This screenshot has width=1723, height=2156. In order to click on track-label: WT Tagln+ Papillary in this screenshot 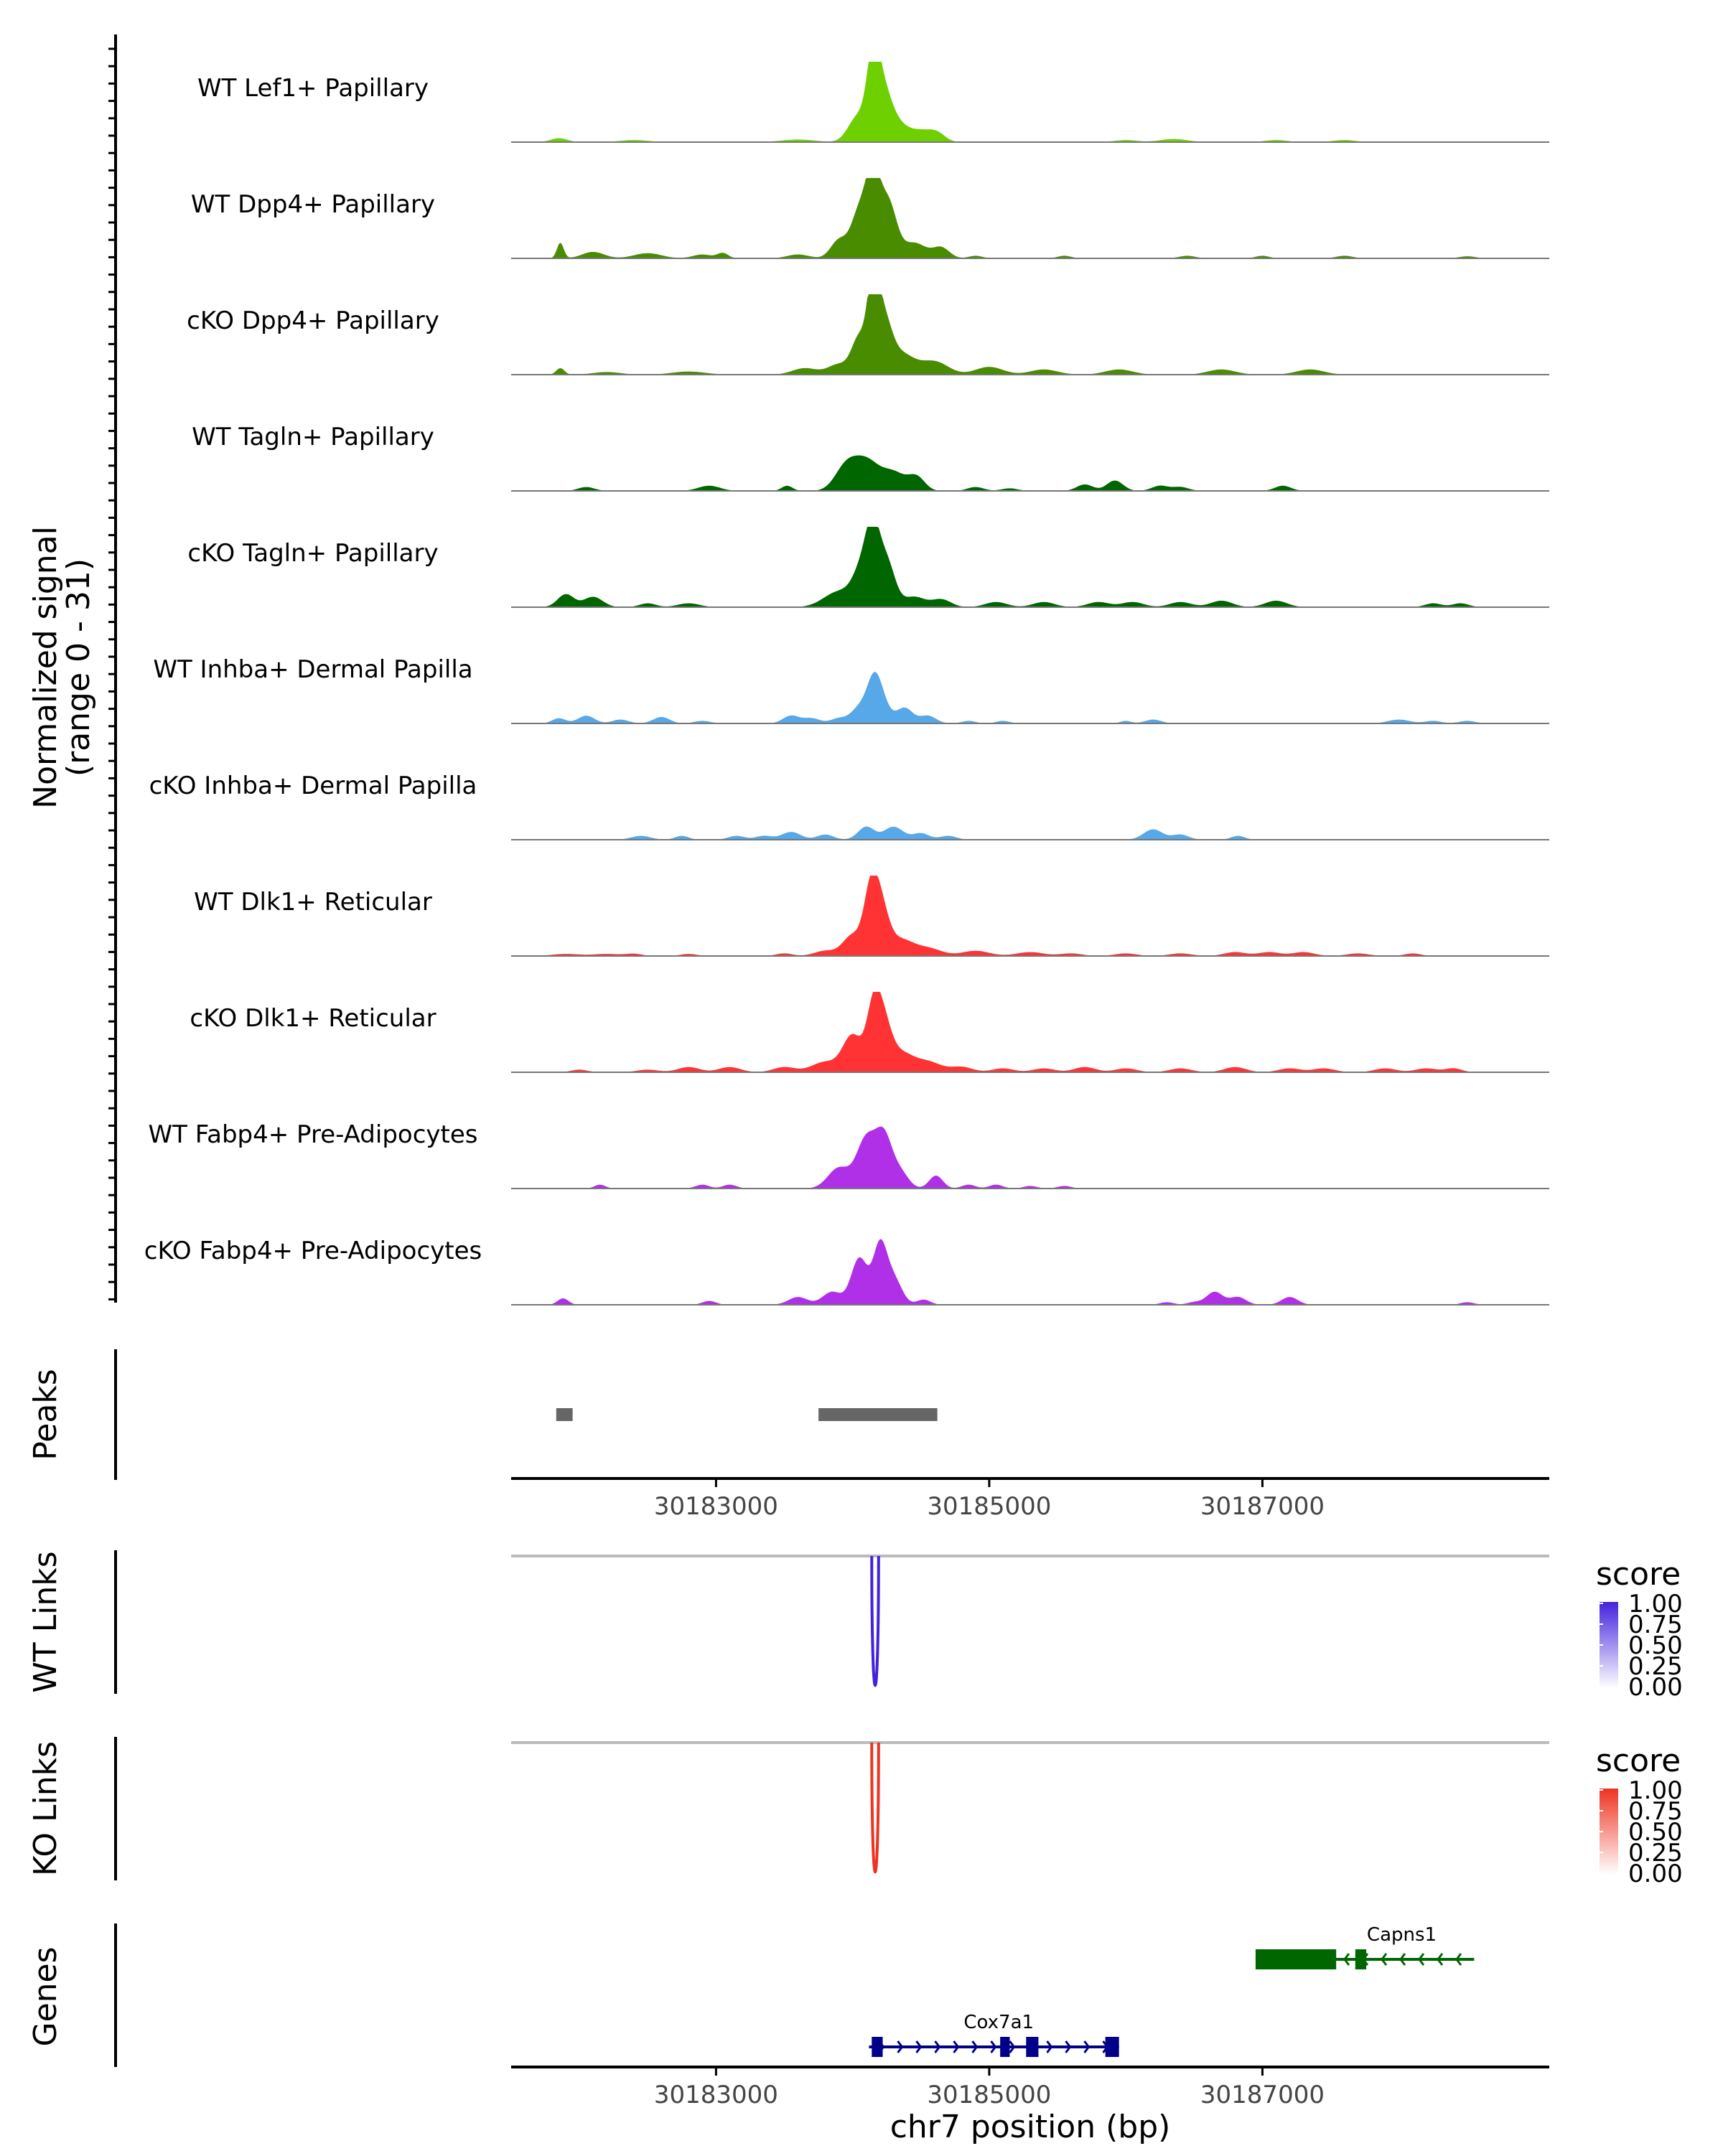, I will do `click(313, 437)`.